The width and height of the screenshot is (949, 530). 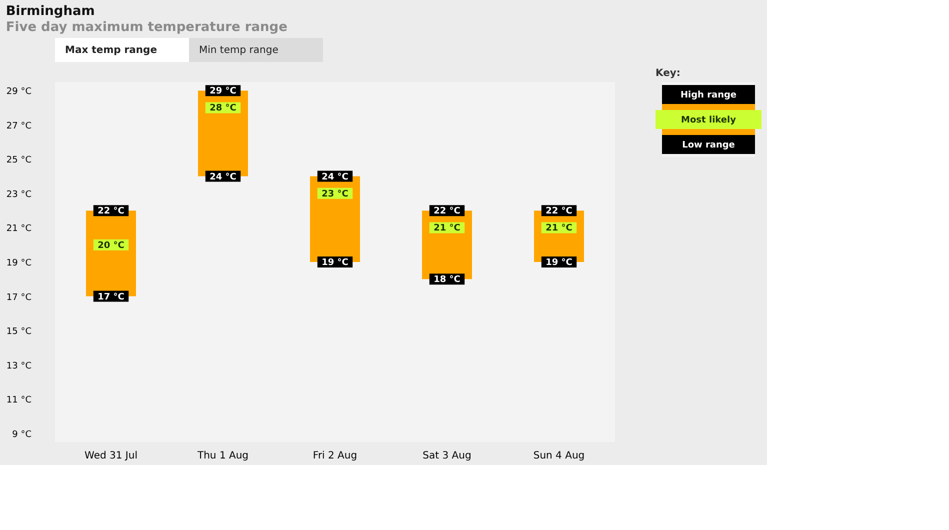 What do you see at coordinates (50, 11) in the screenshot?
I see `chart-title: Birmingham` at bounding box center [50, 11].